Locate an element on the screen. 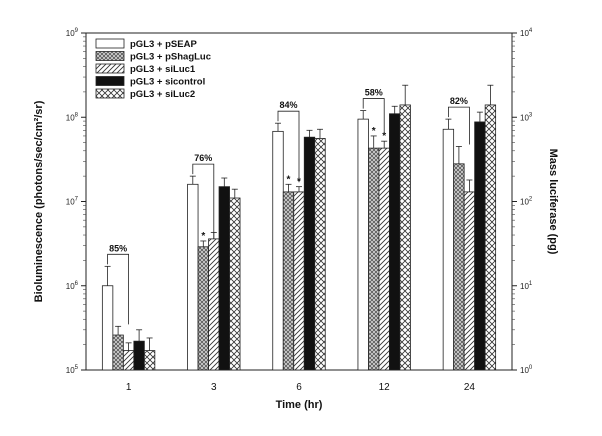 This screenshot has height=436, width=602. y-tick-label: 10⁷ is located at coordinates (72, 202).